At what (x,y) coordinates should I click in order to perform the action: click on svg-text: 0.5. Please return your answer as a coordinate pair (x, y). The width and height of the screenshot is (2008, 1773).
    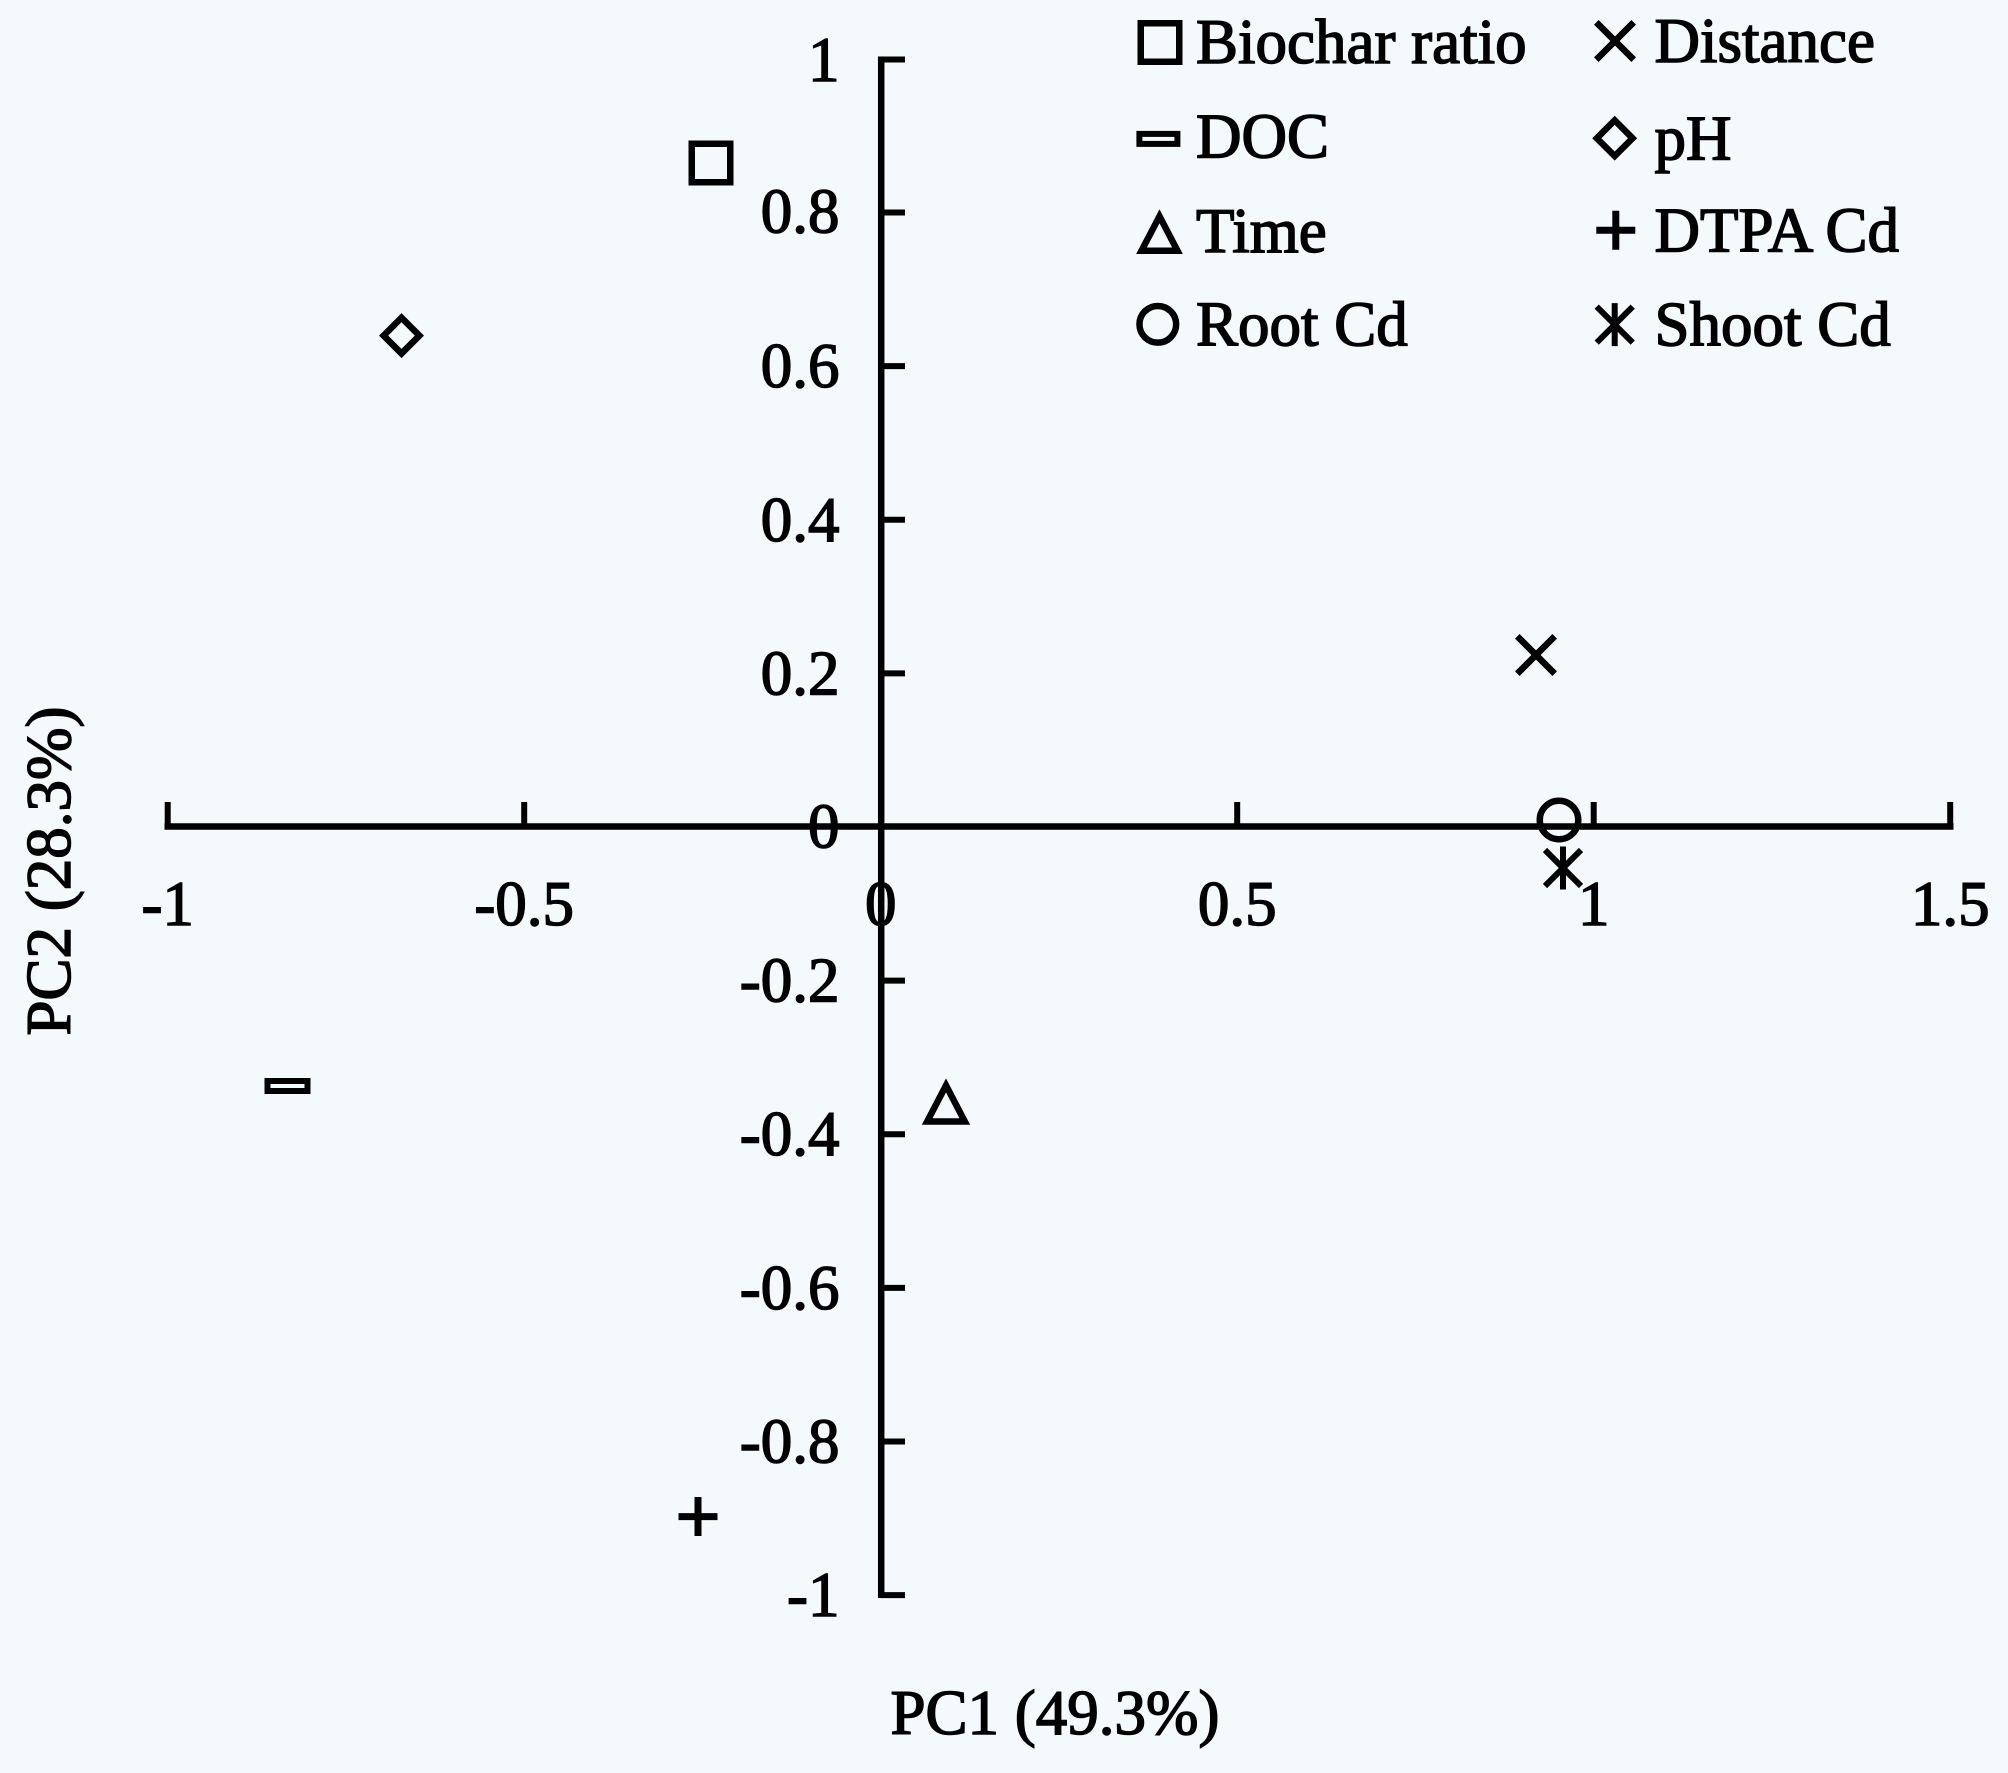
    Looking at the image, I should click on (1237, 904).